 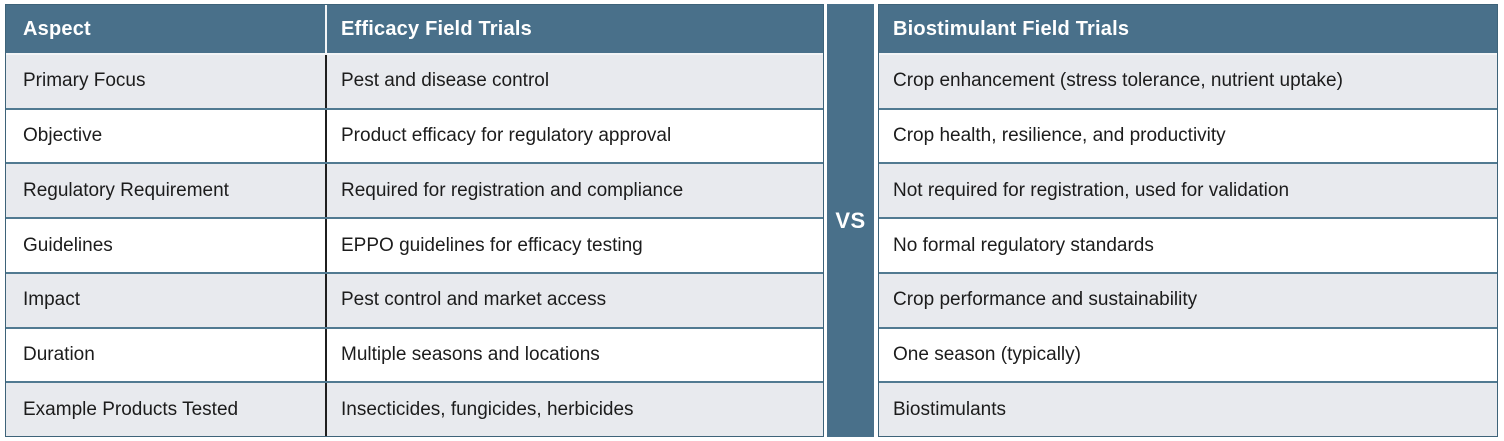 I want to click on table-row: Impact Pest control and market access, so click(x=414, y=299).